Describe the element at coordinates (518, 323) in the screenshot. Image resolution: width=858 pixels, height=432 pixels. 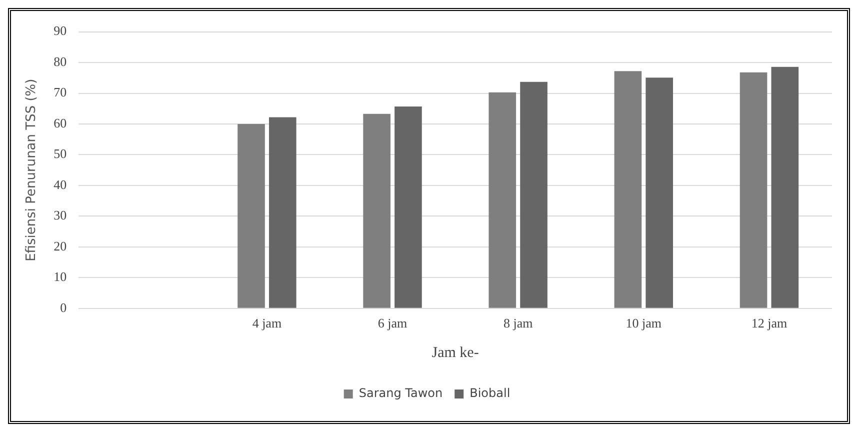
I see `x-tick-label: 8 jam` at that location.